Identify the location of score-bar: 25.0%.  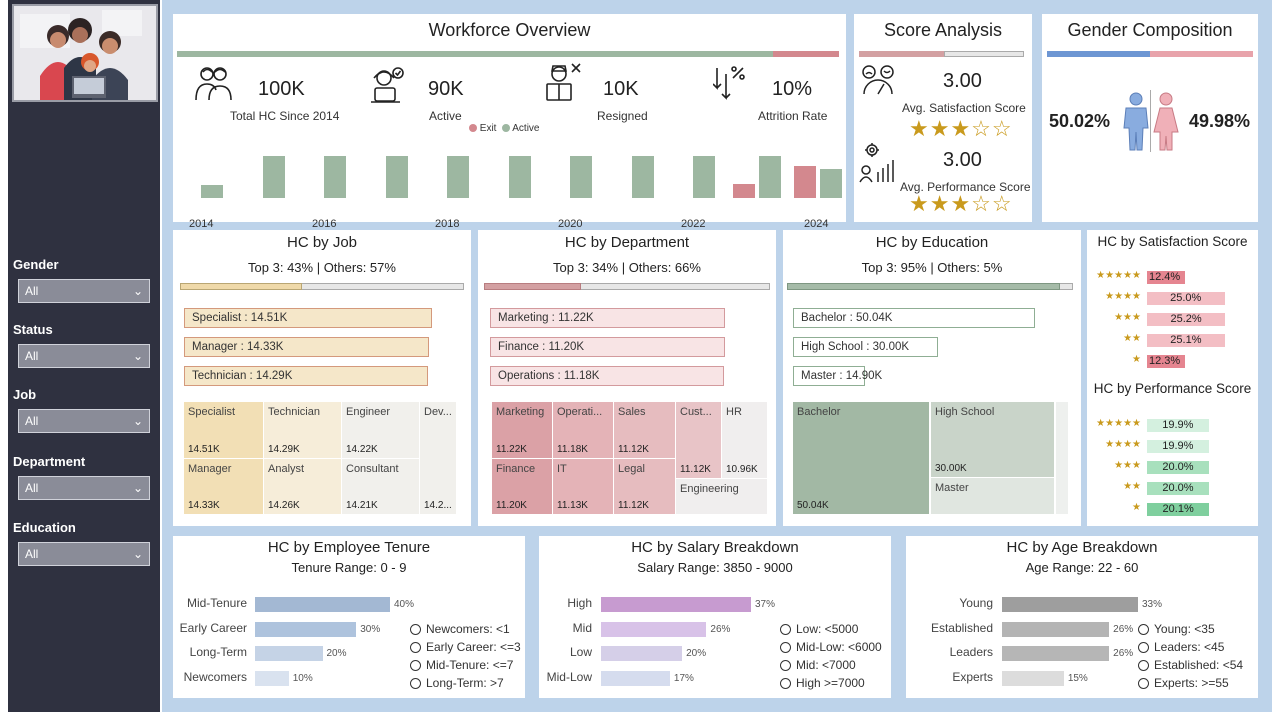
(1186, 298).